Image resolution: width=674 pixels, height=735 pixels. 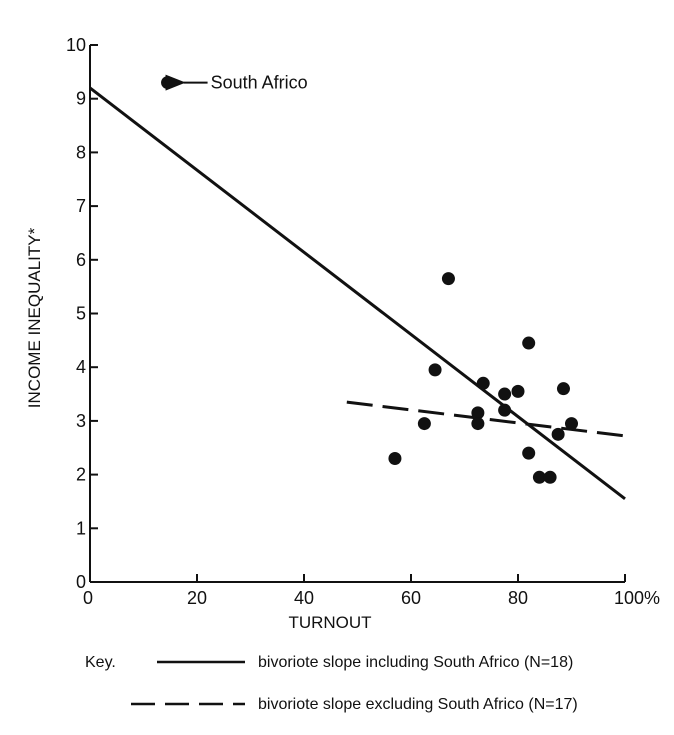 What do you see at coordinates (81, 528) in the screenshot?
I see `y-tick-label: 1` at bounding box center [81, 528].